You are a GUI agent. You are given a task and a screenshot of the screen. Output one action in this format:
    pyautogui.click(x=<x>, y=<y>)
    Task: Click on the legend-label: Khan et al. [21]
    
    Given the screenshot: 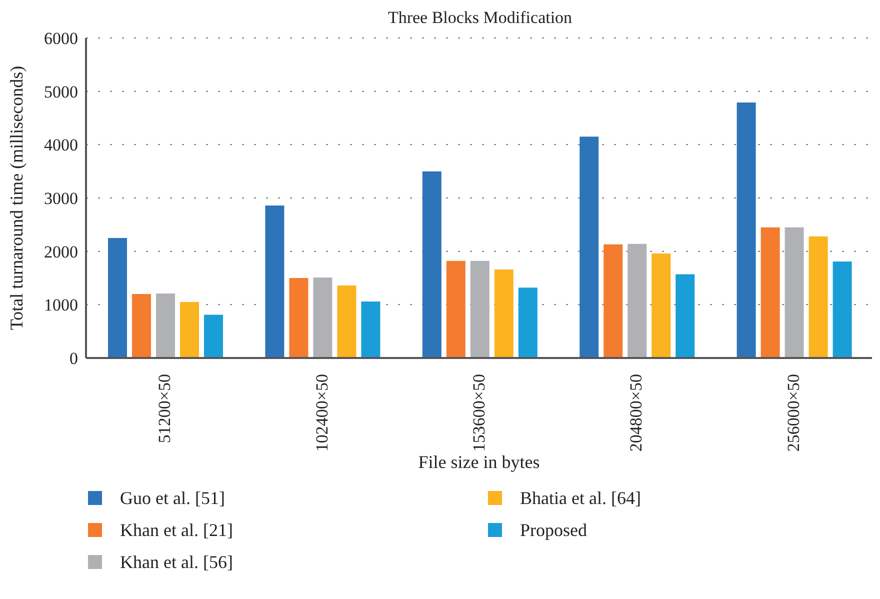 What is the action you would take?
    pyautogui.click(x=176, y=530)
    